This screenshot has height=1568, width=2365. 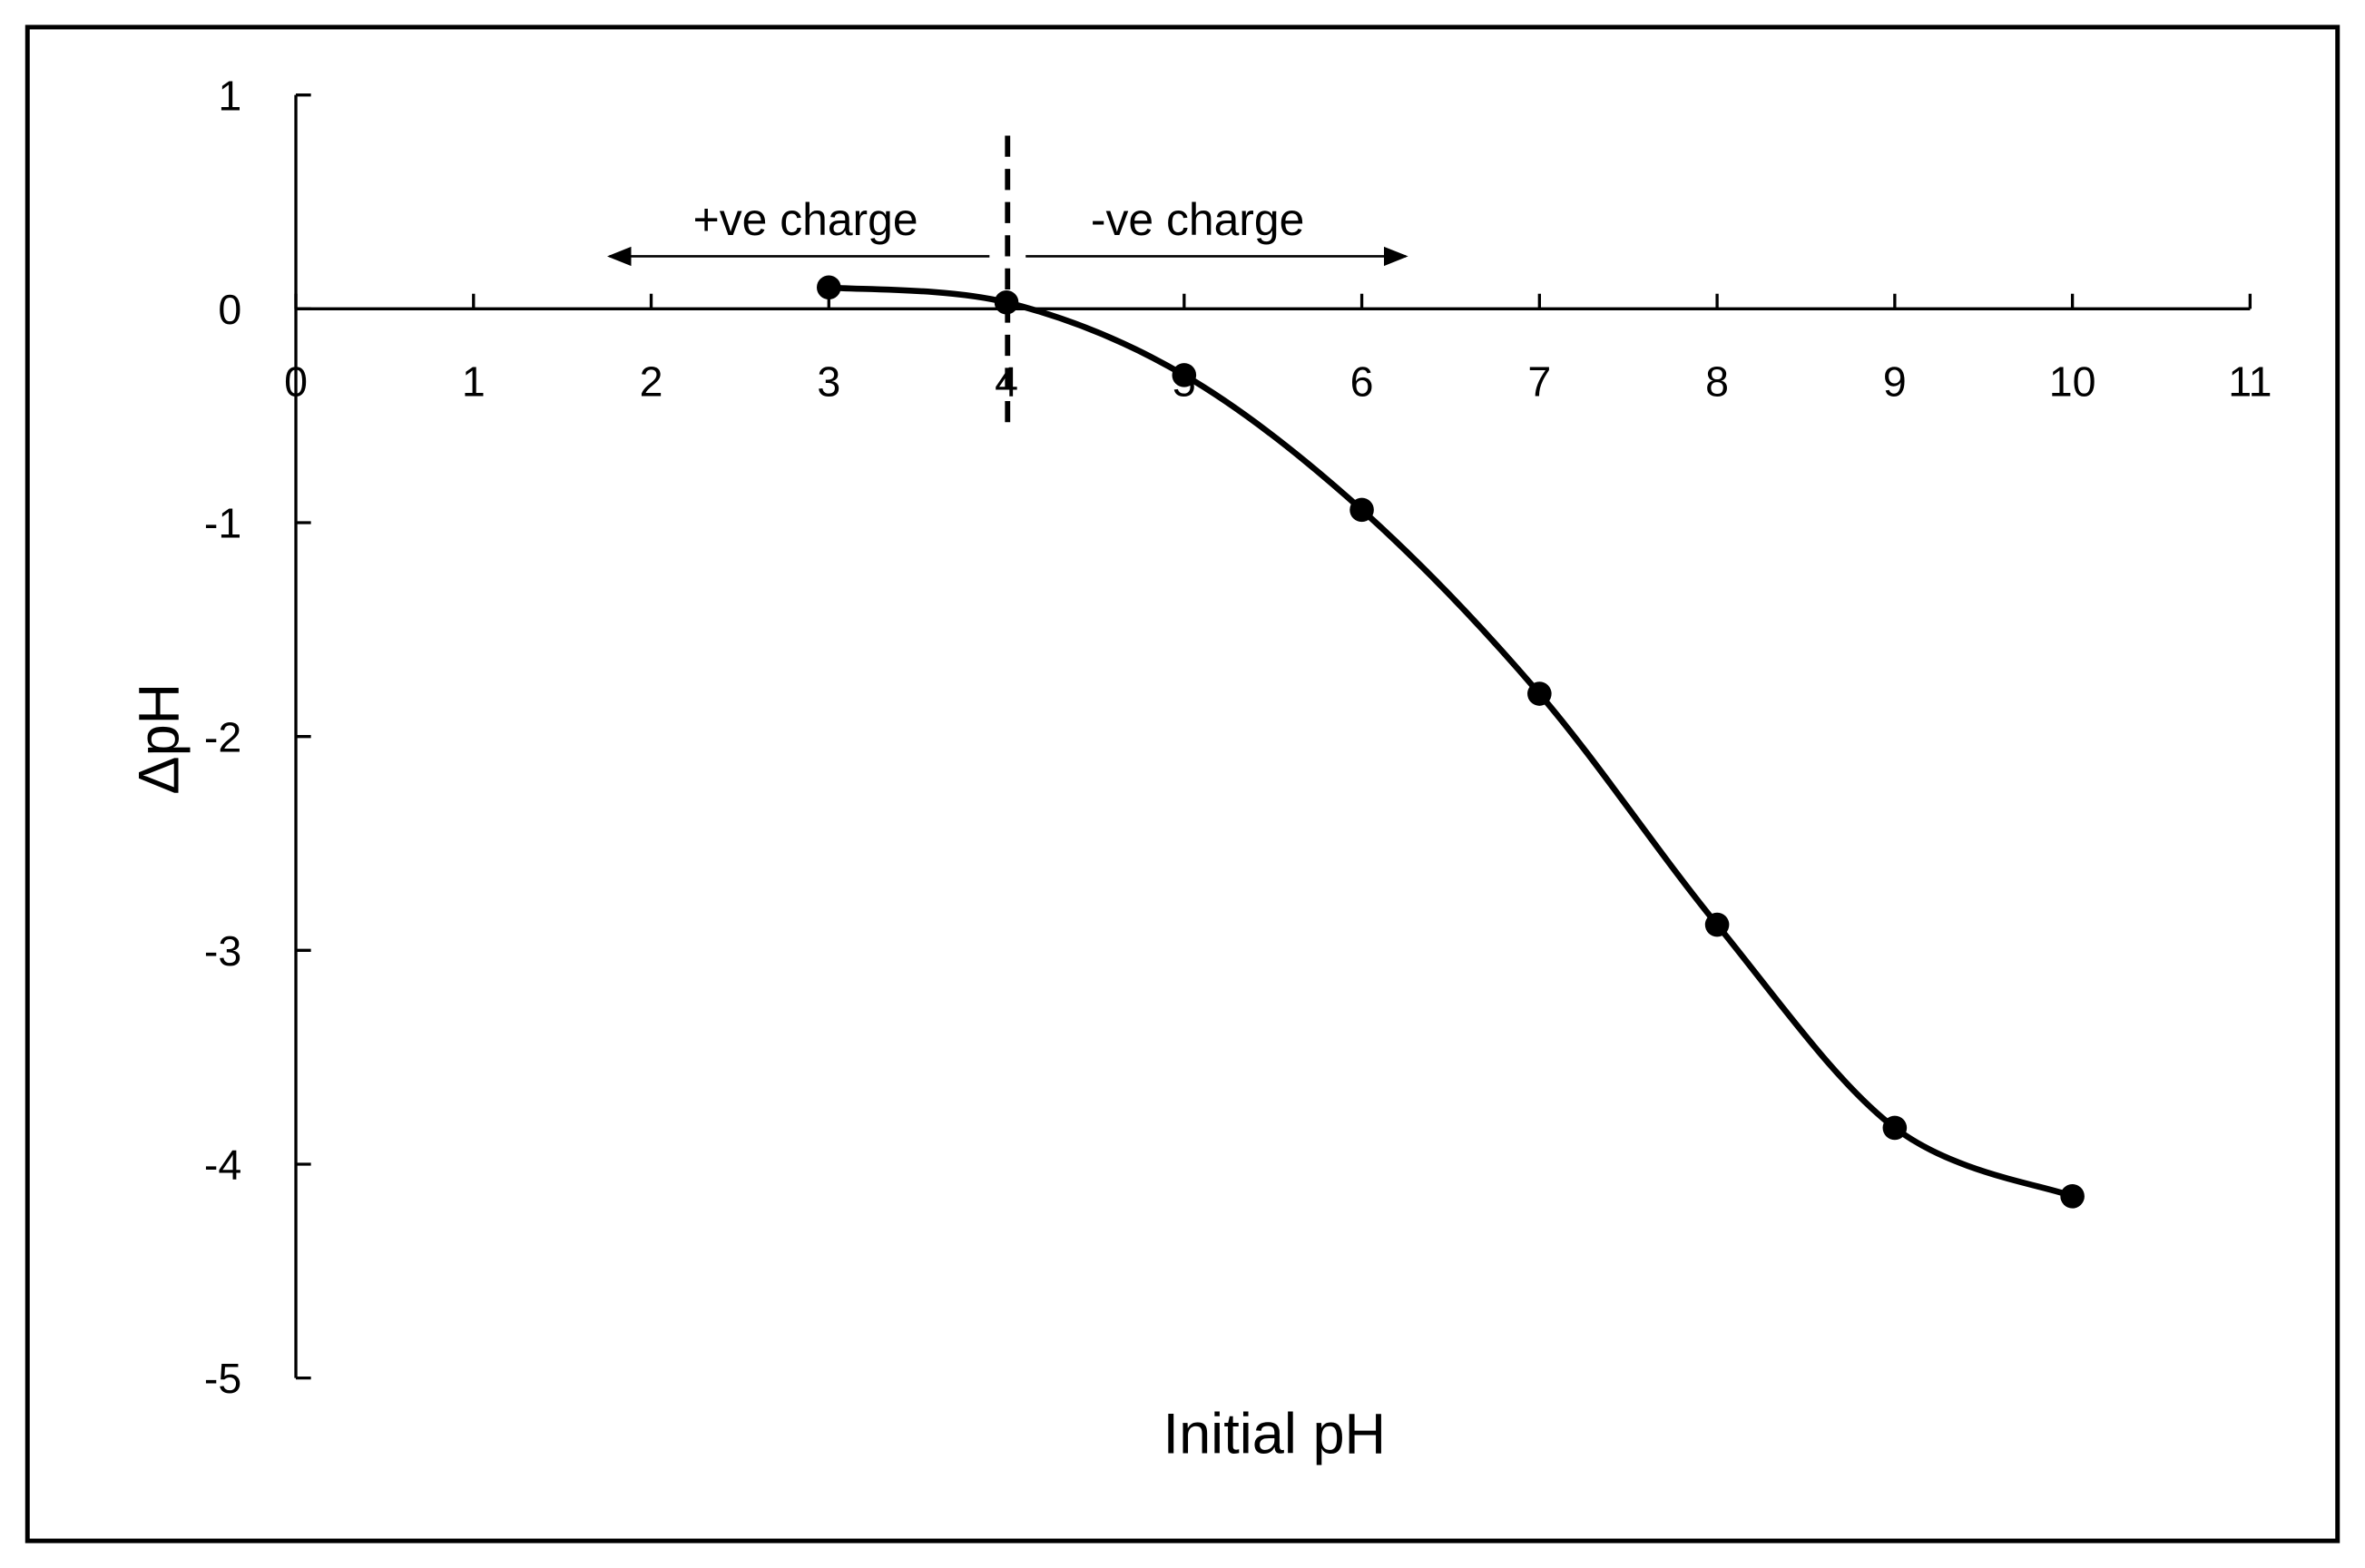 I want to click on annotations: +ve charge -ve charge, so click(x=1007, y=283).